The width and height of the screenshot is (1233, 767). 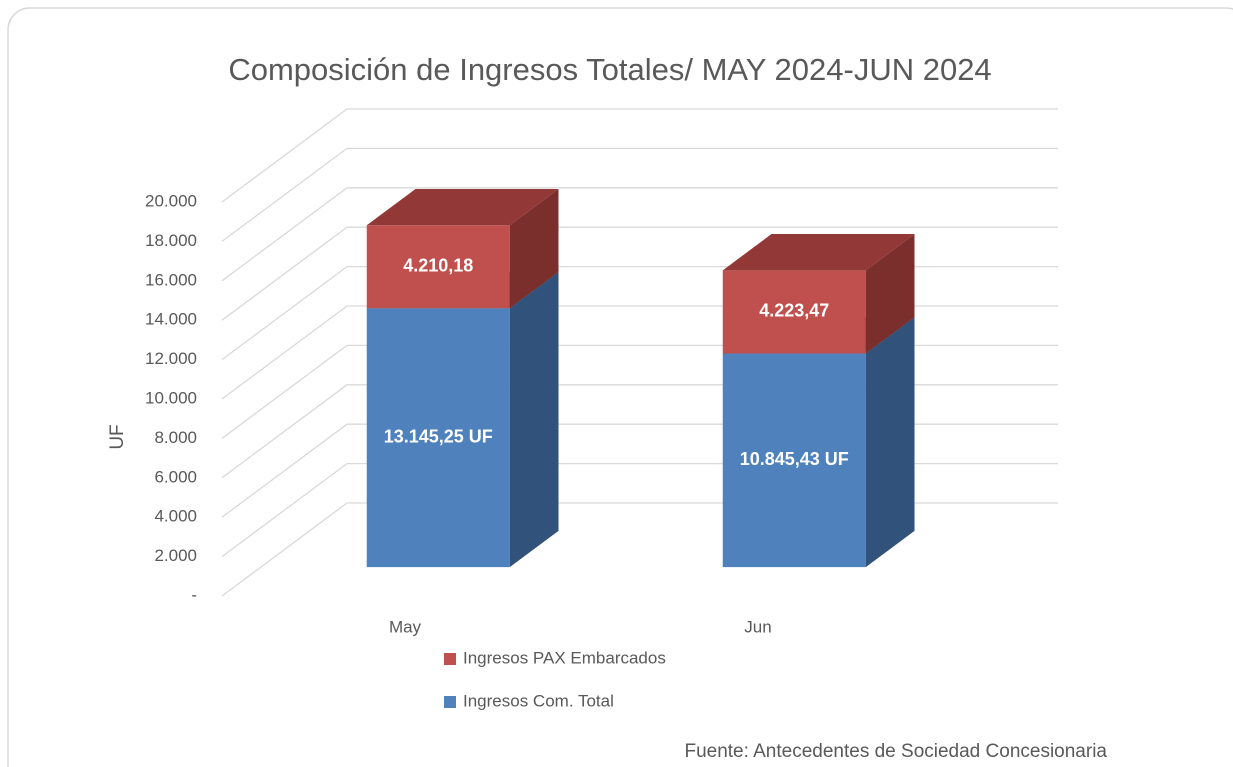 I want to click on data-label: 13.145,25 UF, so click(x=438, y=436).